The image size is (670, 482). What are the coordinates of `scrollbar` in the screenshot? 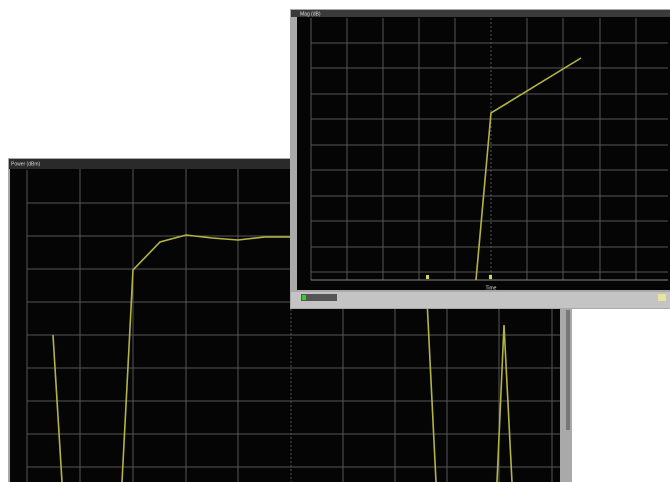 It's located at (568, 370).